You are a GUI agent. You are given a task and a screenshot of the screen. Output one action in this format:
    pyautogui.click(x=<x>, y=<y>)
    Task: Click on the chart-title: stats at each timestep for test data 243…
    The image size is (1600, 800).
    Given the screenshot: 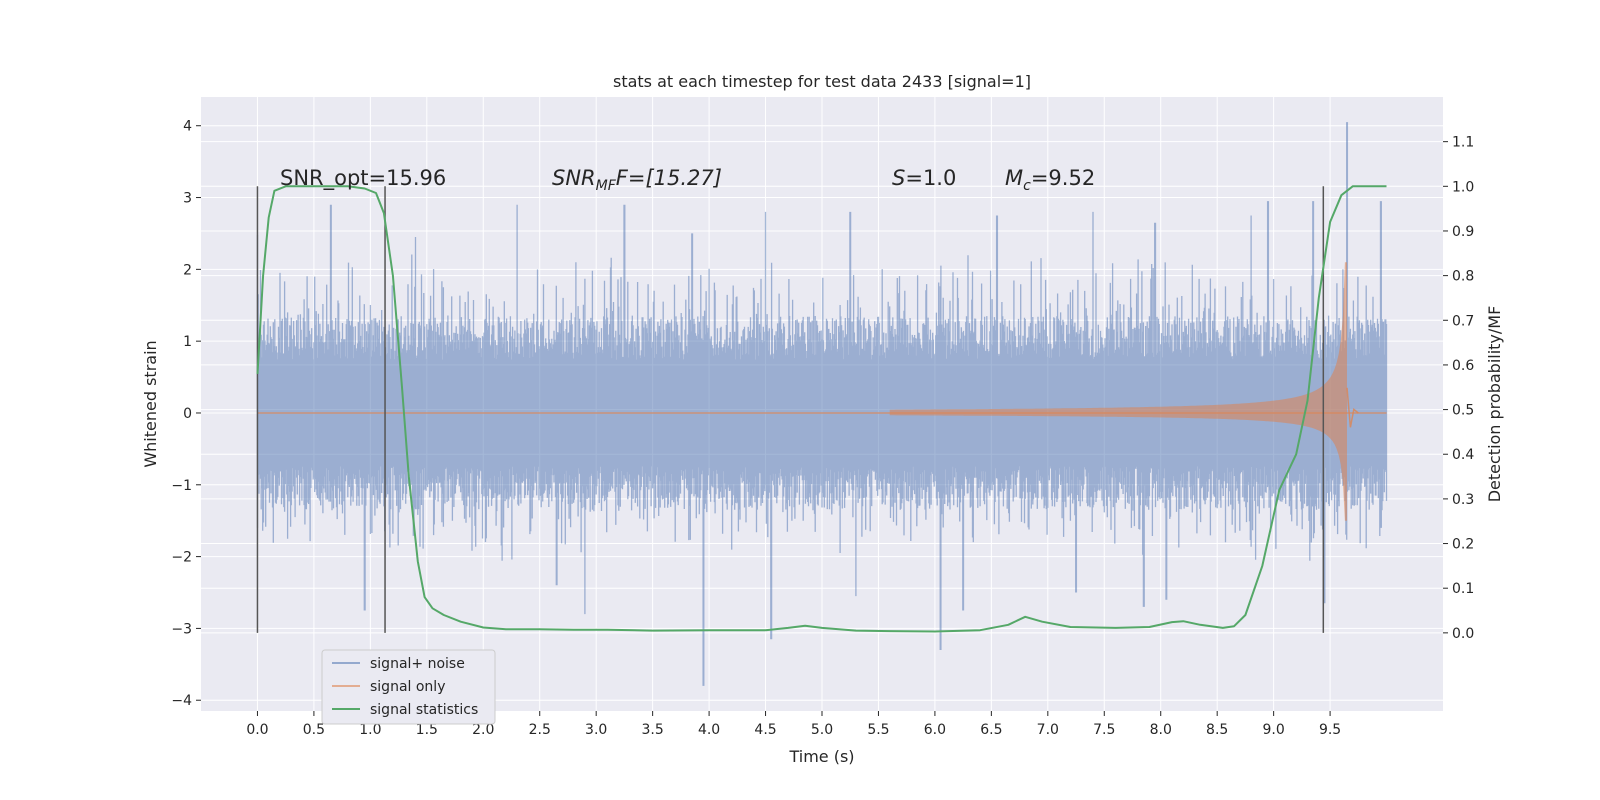 What is the action you would take?
    pyautogui.click(x=822, y=81)
    